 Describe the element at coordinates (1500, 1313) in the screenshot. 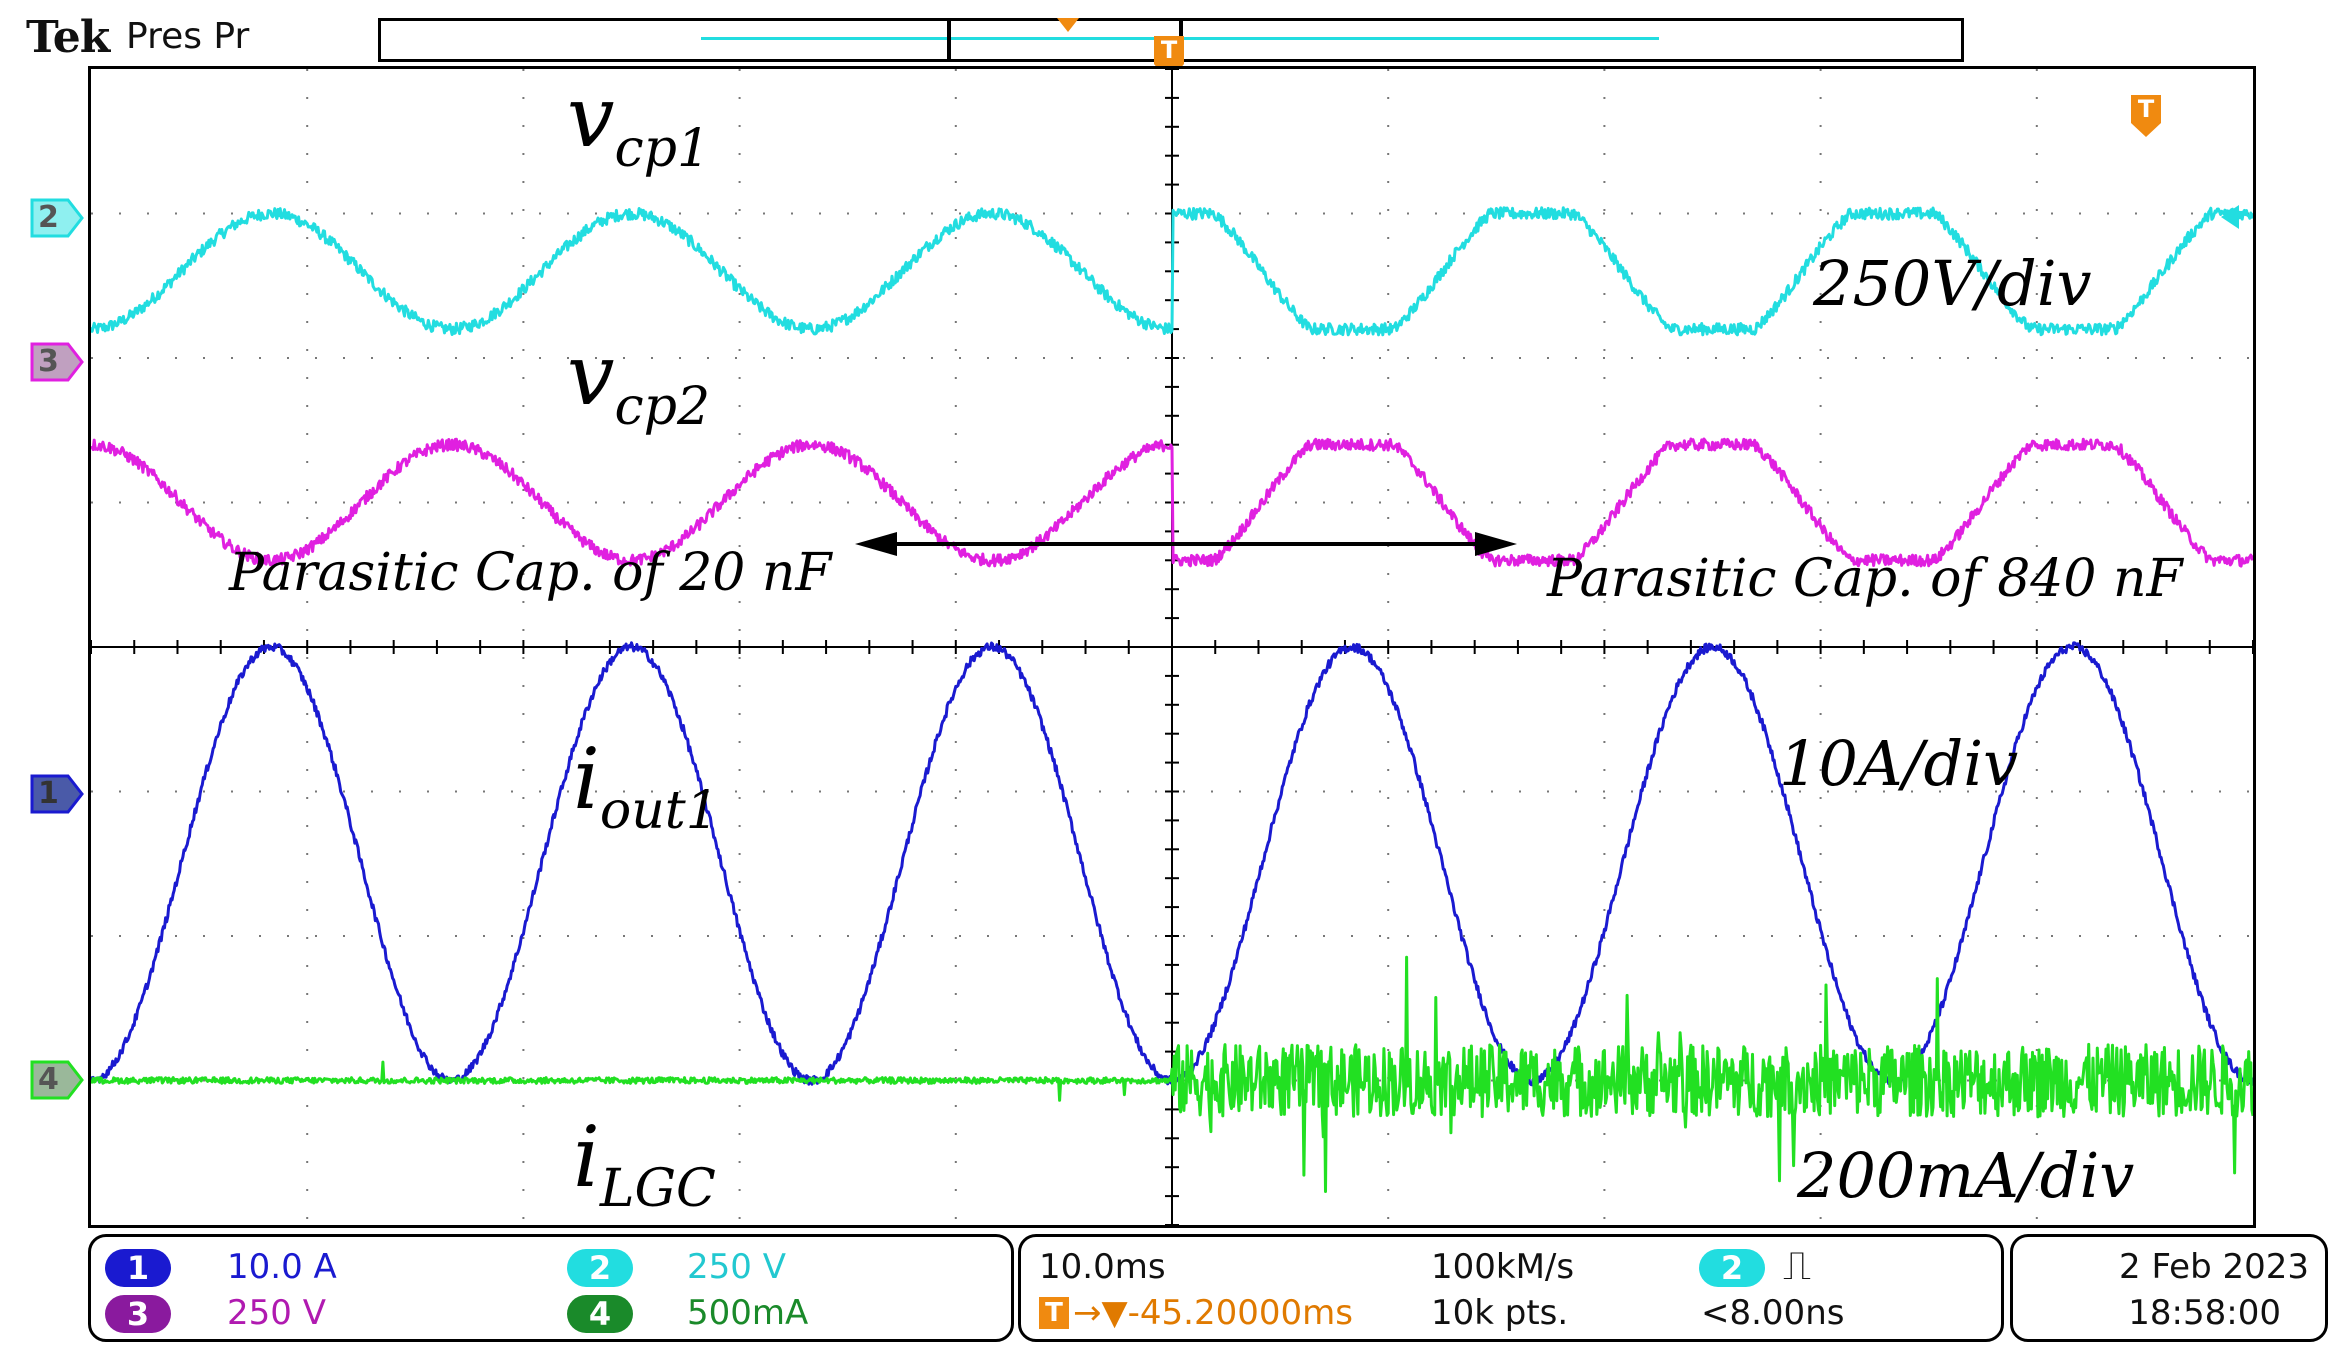

I see `record-length: 10k pts.` at that location.